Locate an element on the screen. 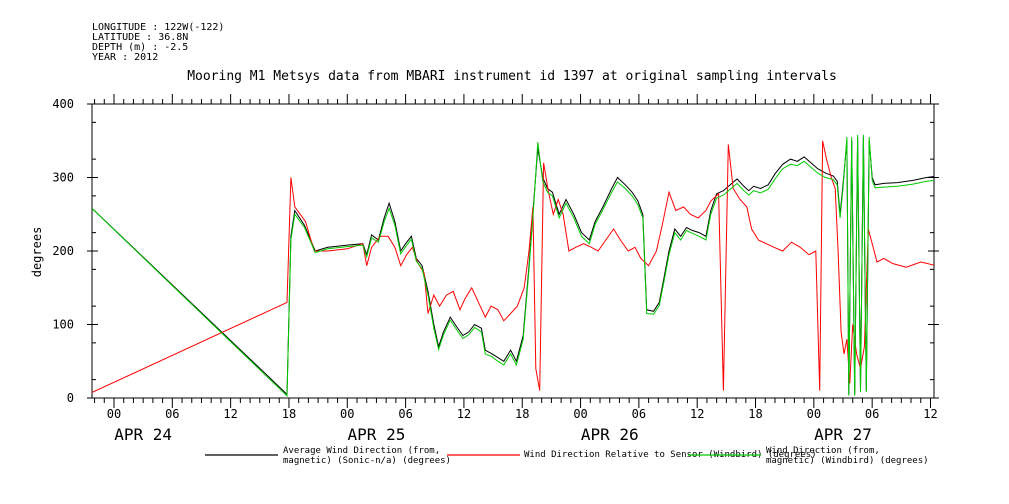 This screenshot has height=504, width=1009. date-label: APR 27 is located at coordinates (843, 434).